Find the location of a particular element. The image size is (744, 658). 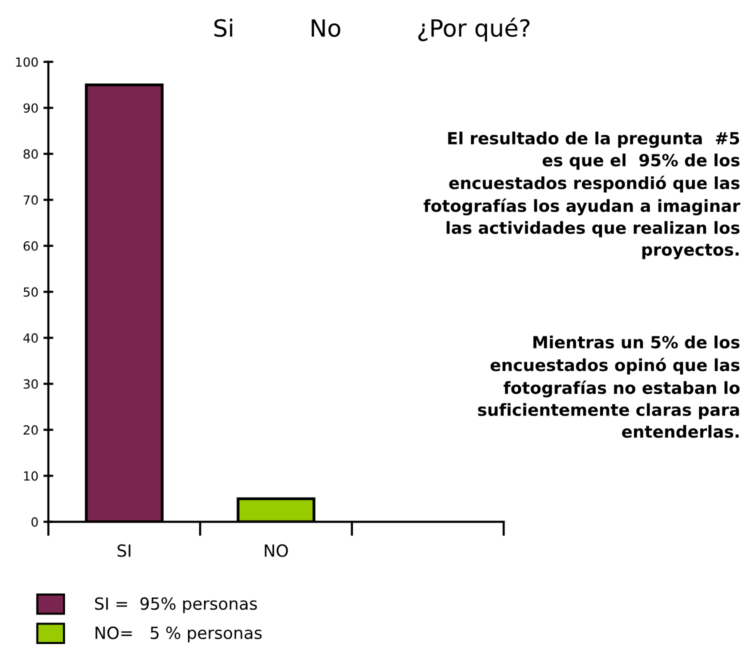

y-tick-label: 60 is located at coordinates (31, 246).